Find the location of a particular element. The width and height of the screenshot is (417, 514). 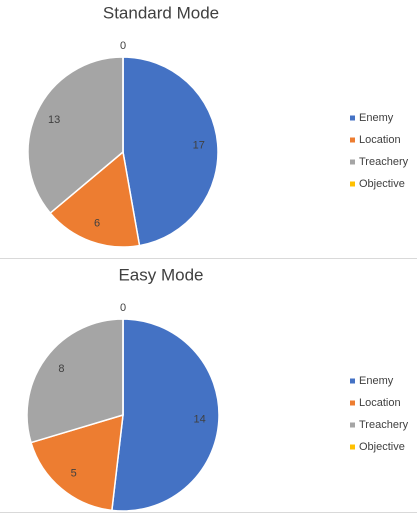

data-label: 17 is located at coordinates (199, 145).